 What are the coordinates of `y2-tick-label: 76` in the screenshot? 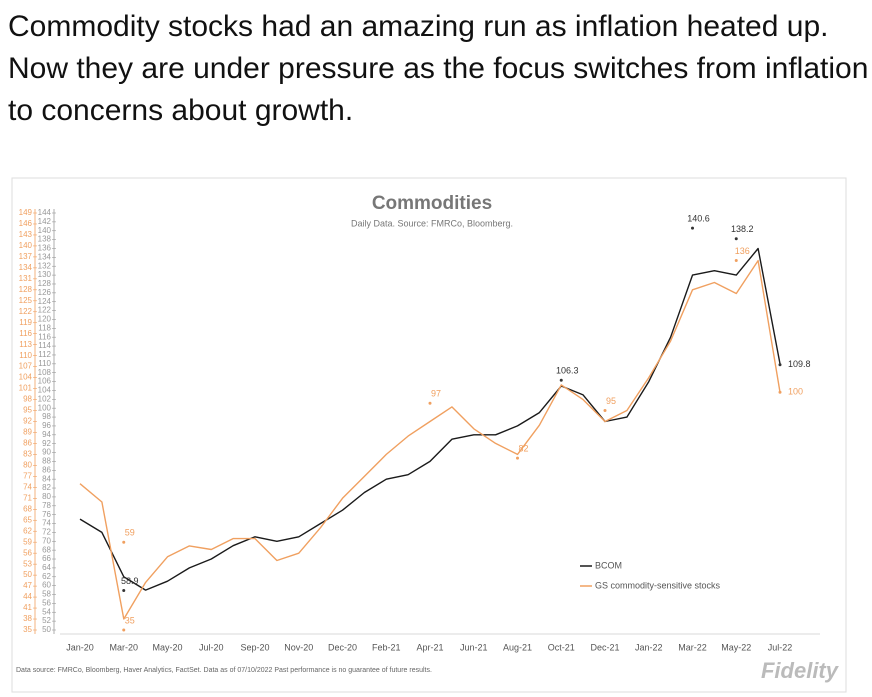 It's located at (46, 514).